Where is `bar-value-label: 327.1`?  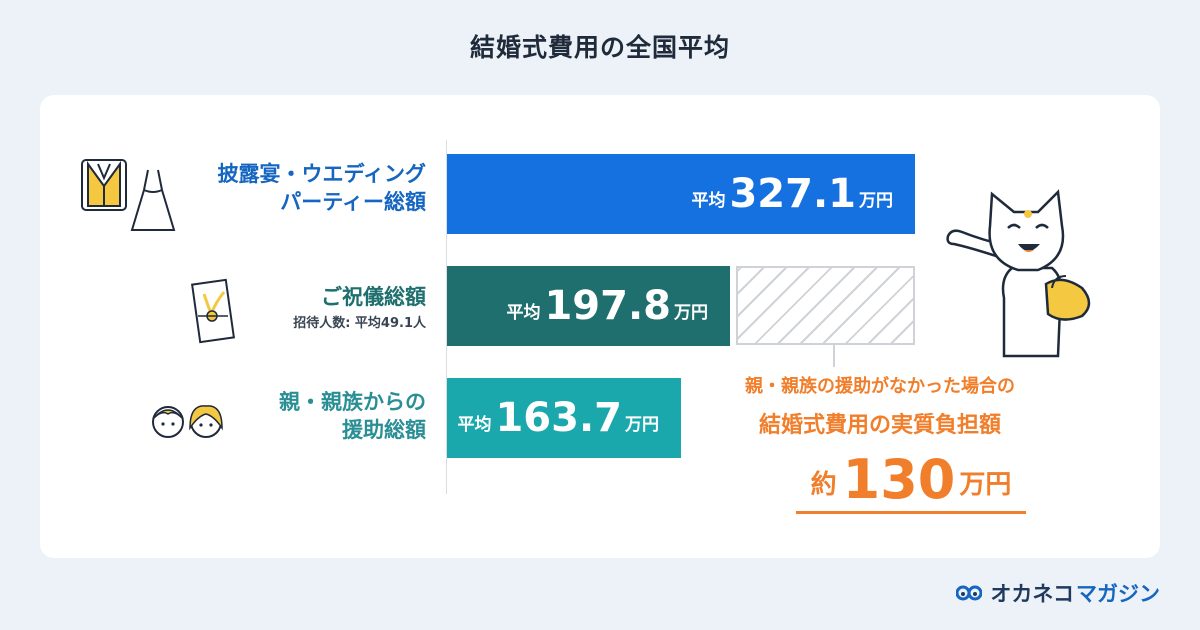
bar-value-label: 327.1 is located at coordinates (792, 194).